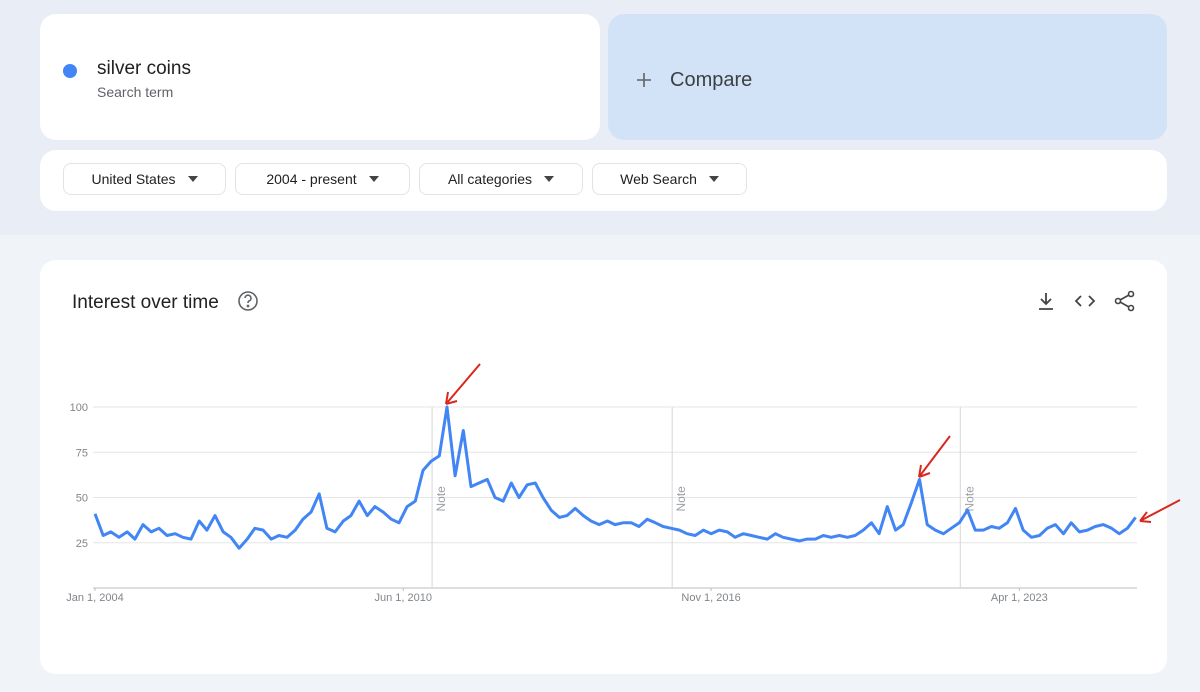 This screenshot has width=1200, height=692. I want to click on filter-region: United States, so click(144, 179).